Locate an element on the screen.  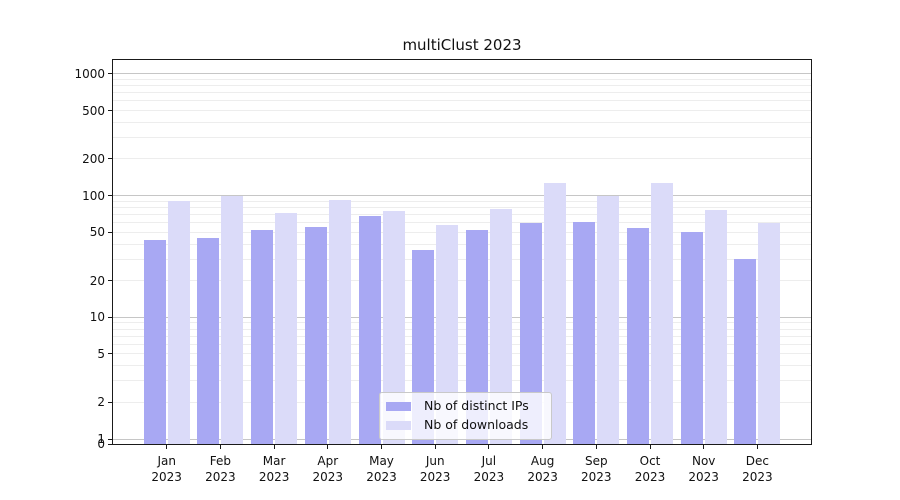
x-tick-mark-may is located at coordinates (381, 446).